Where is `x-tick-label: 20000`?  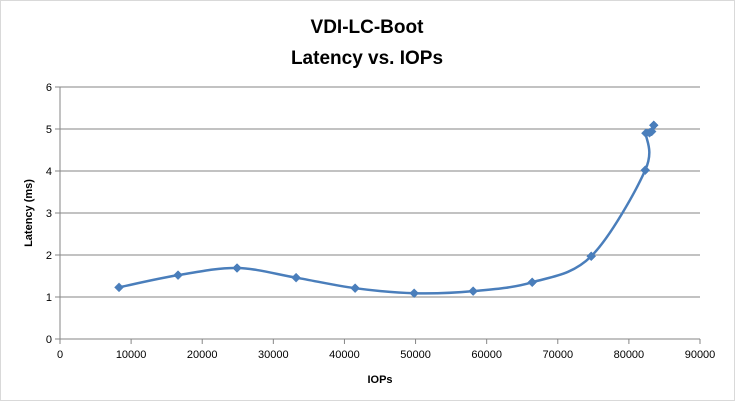
x-tick-label: 20000 is located at coordinates (202, 355).